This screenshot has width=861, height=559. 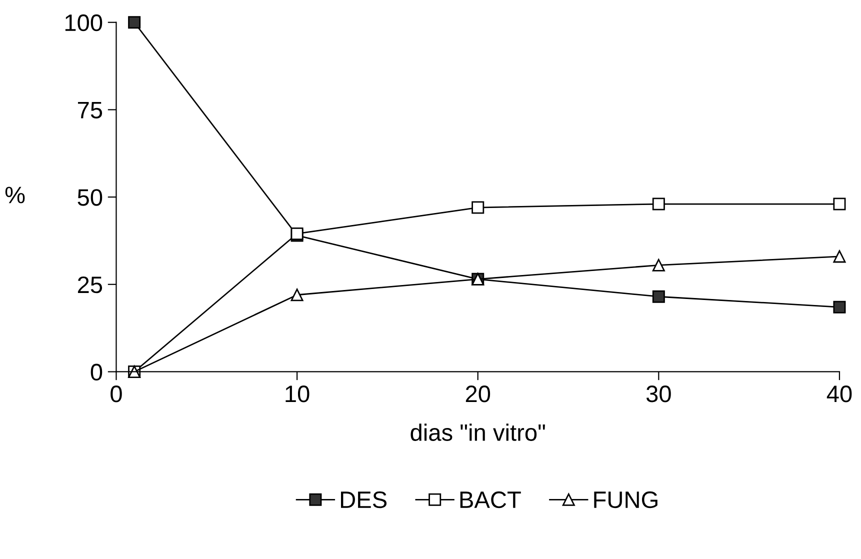 What do you see at coordinates (839, 394) in the screenshot?
I see `x-tick-label: 40` at bounding box center [839, 394].